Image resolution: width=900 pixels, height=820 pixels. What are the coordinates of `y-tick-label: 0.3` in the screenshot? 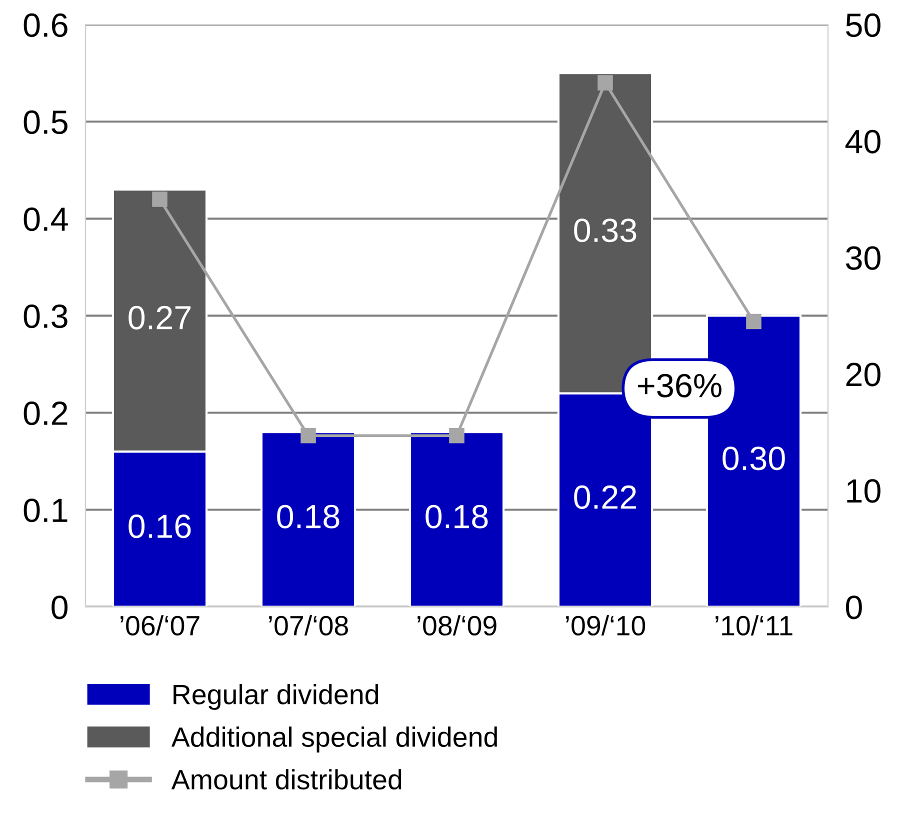 It's located at (46, 316).